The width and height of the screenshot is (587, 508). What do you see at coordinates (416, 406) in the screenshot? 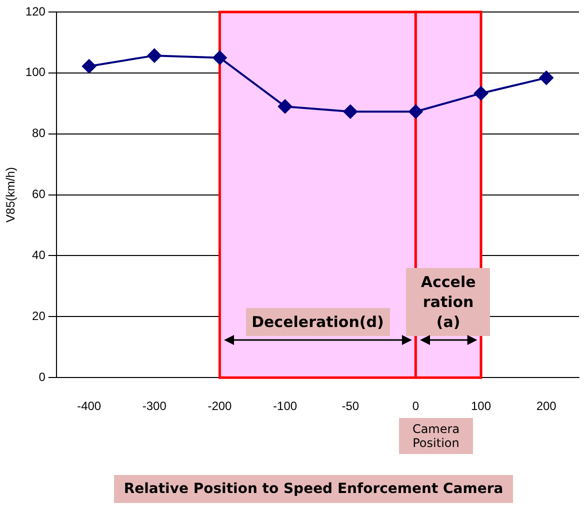
I see `x-tick-label: 0` at bounding box center [416, 406].